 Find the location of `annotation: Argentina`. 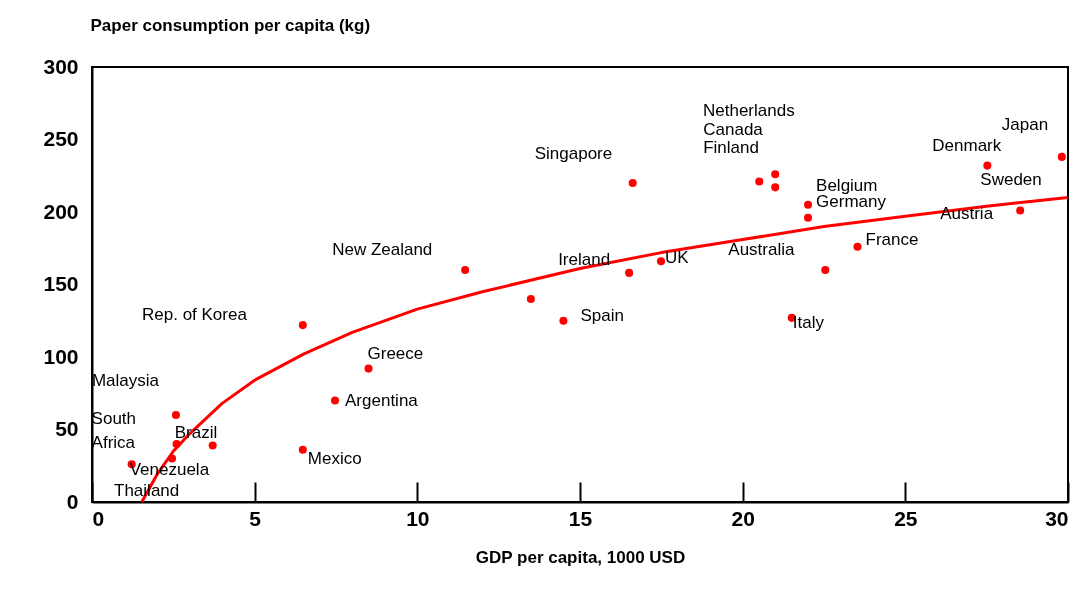

annotation: Argentina is located at coordinates (382, 400).